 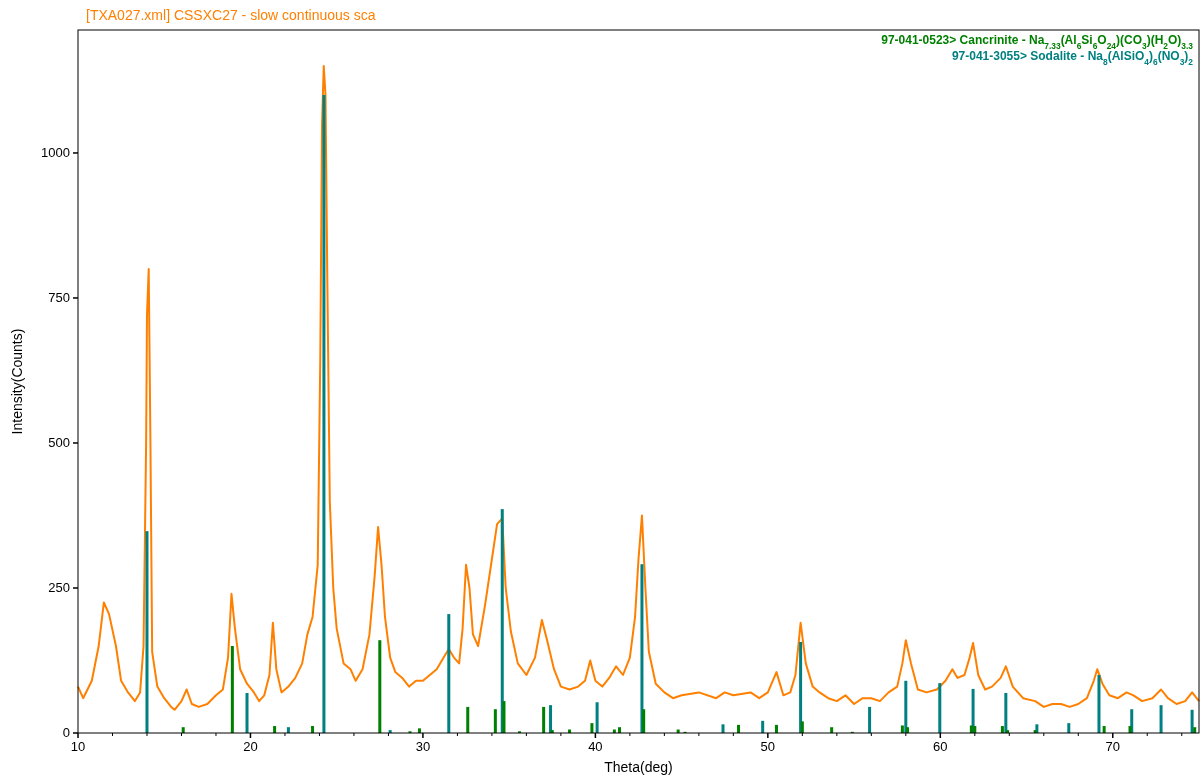 I want to click on y-tick-label: 250, so click(x=59, y=587).